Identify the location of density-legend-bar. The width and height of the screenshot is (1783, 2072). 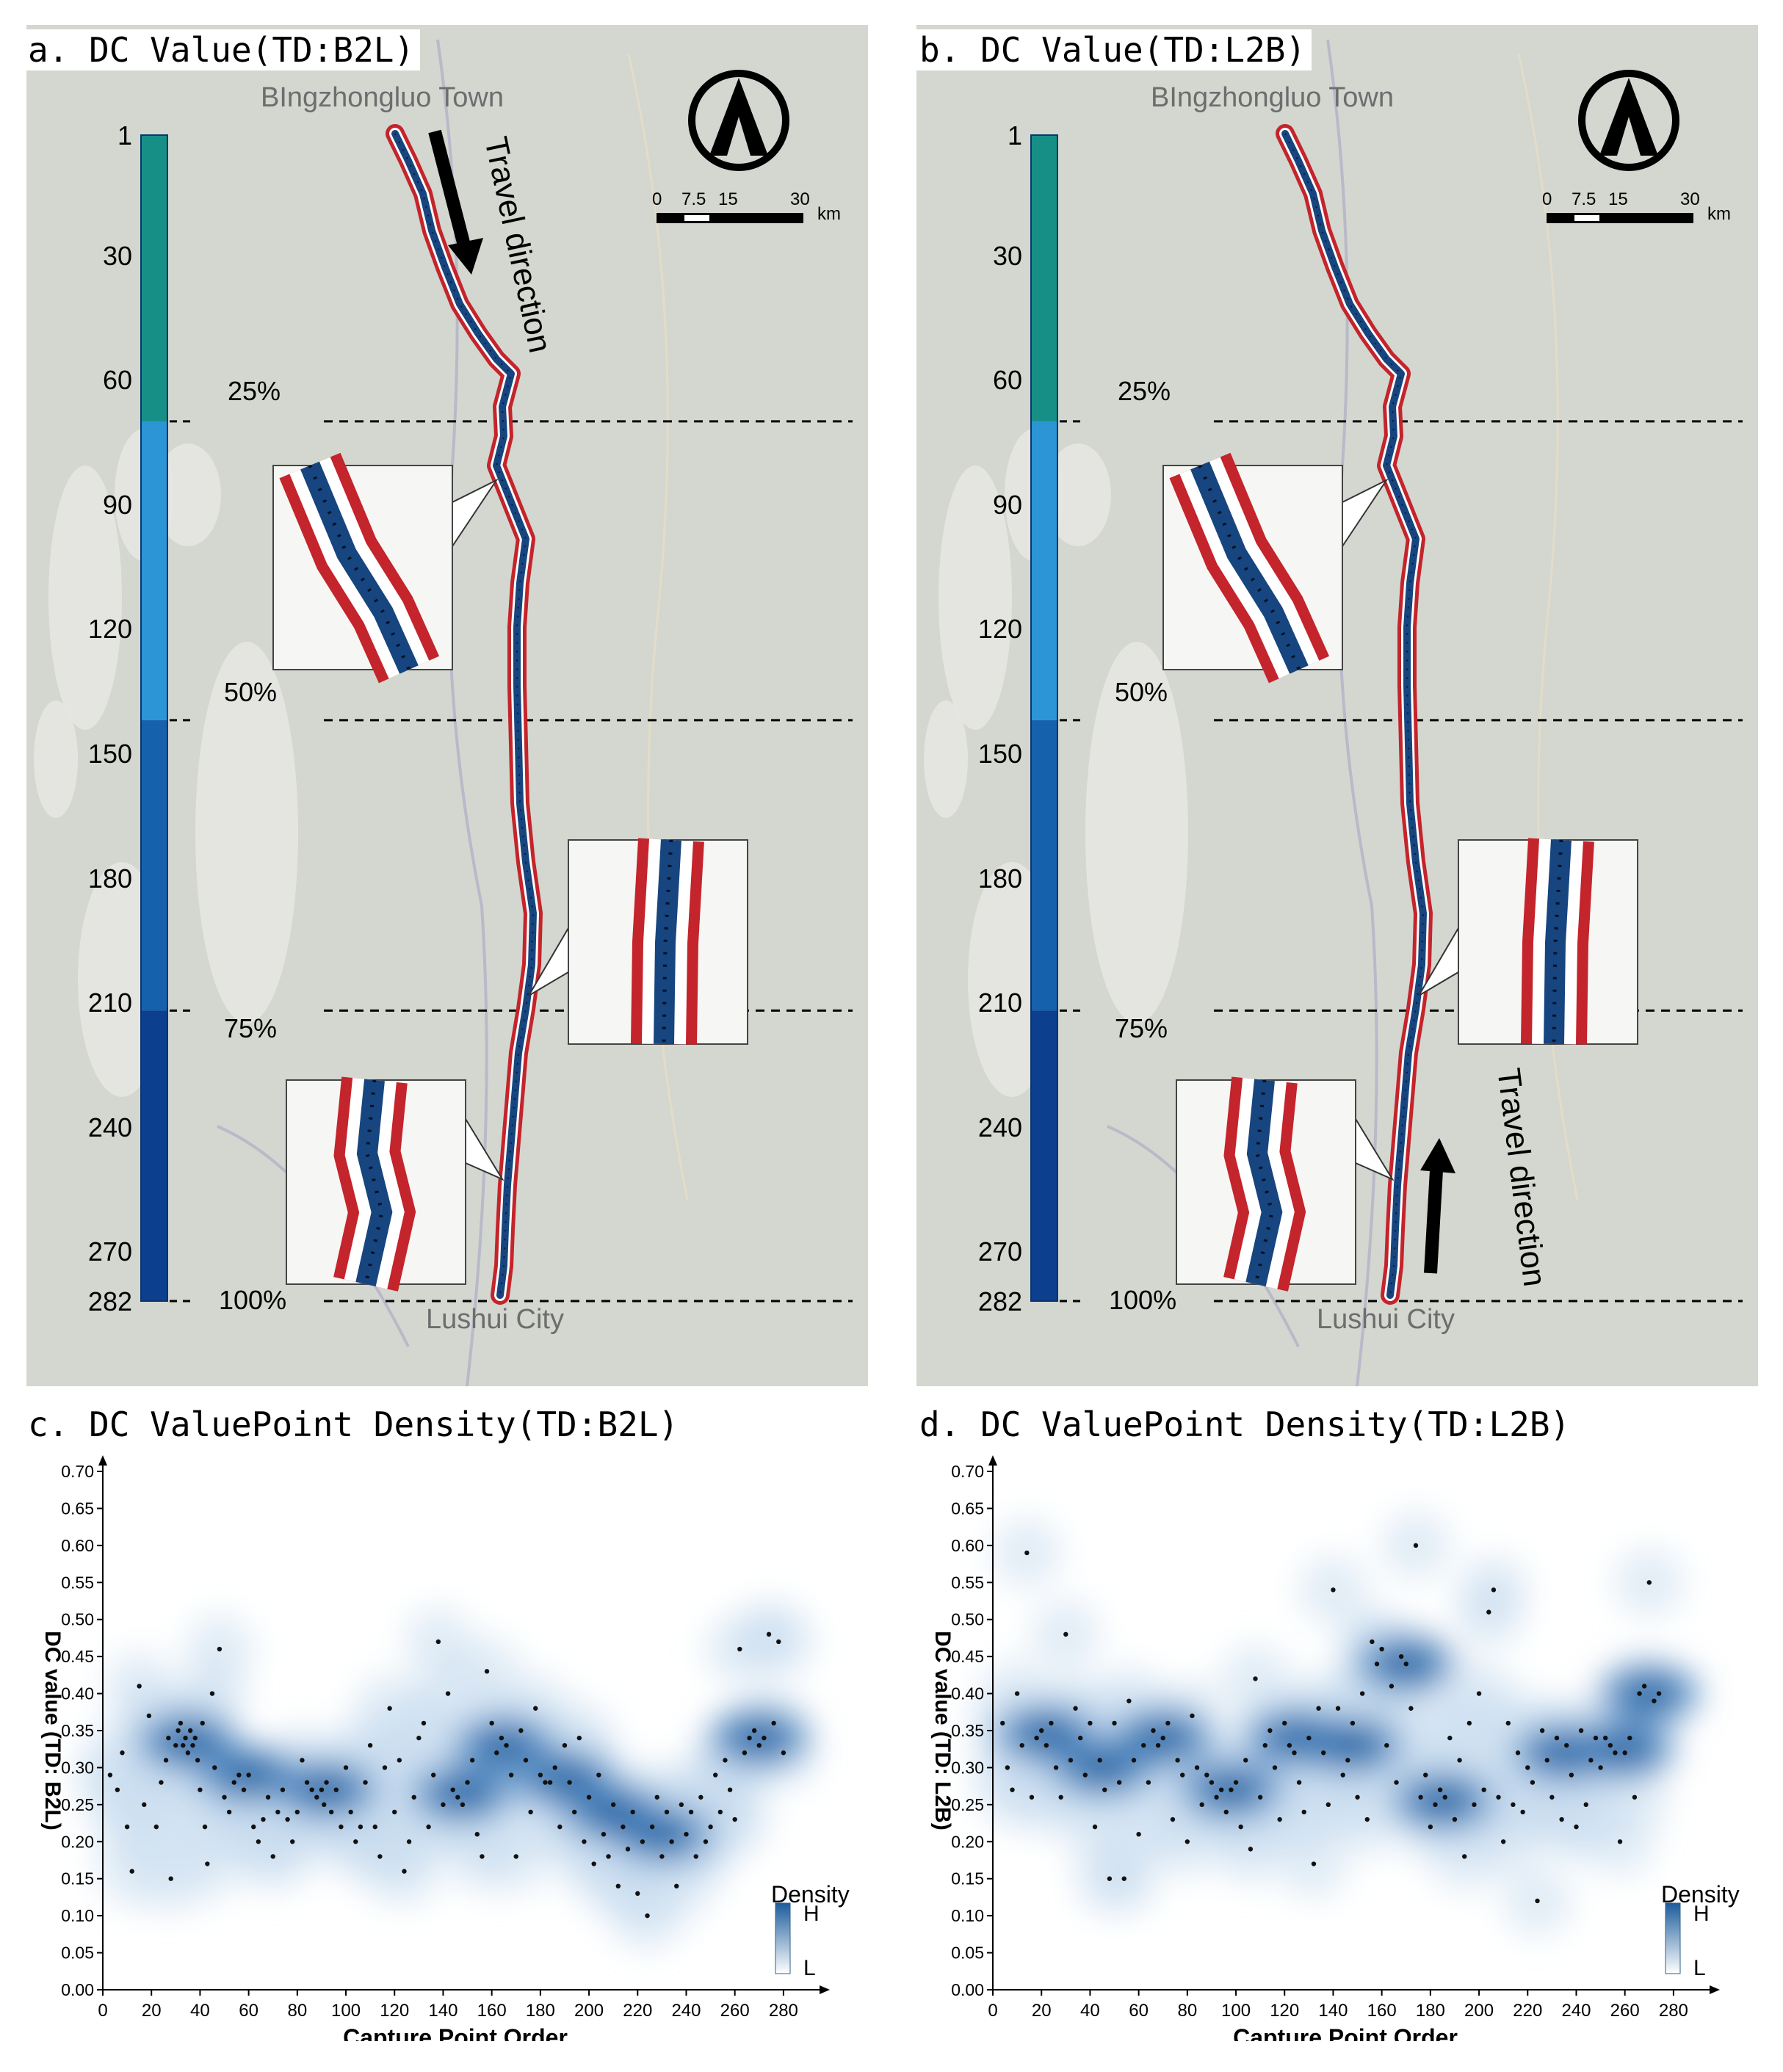
(1673, 1938).